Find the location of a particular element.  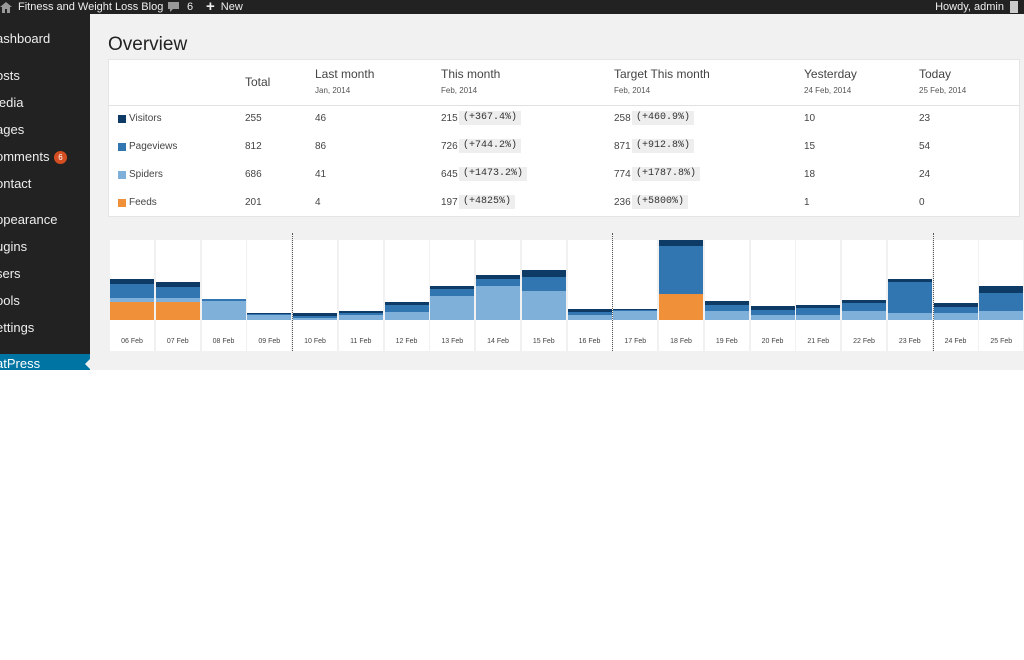

menu-posts: osts is located at coordinates (45, 76).